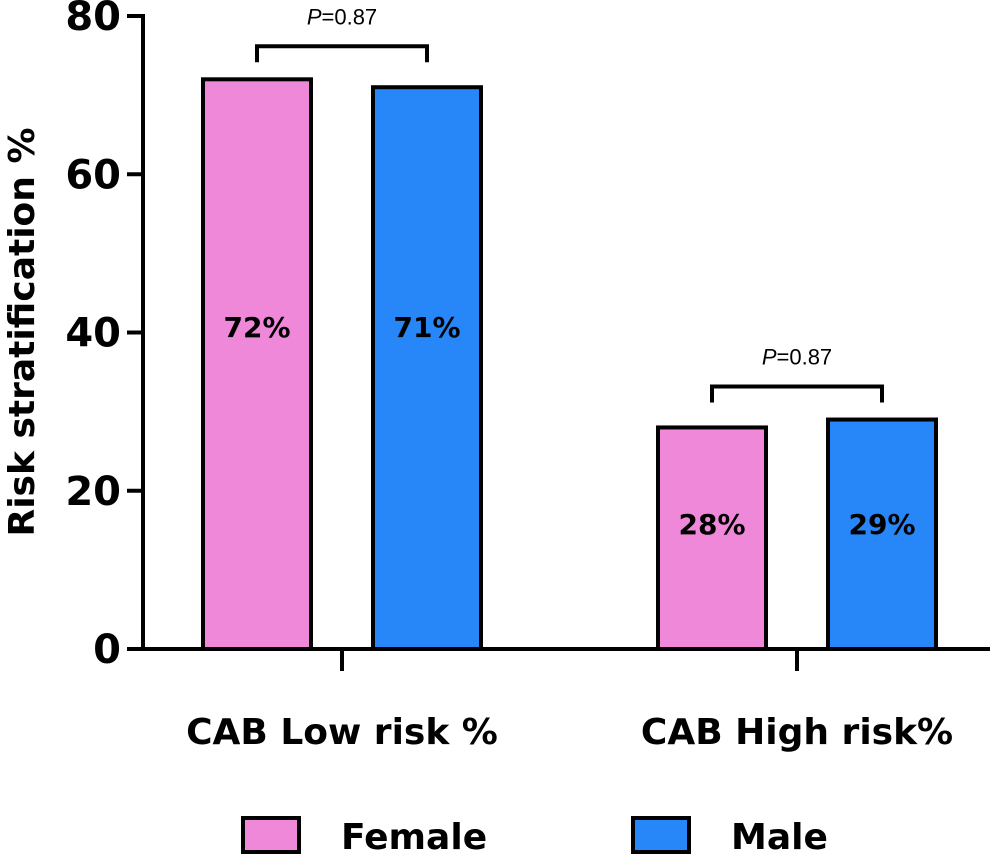 Image resolution: width=998 pixels, height=855 pixels. What do you see at coordinates (271, 835) in the screenshot?
I see `legend-swatch-female` at bounding box center [271, 835].